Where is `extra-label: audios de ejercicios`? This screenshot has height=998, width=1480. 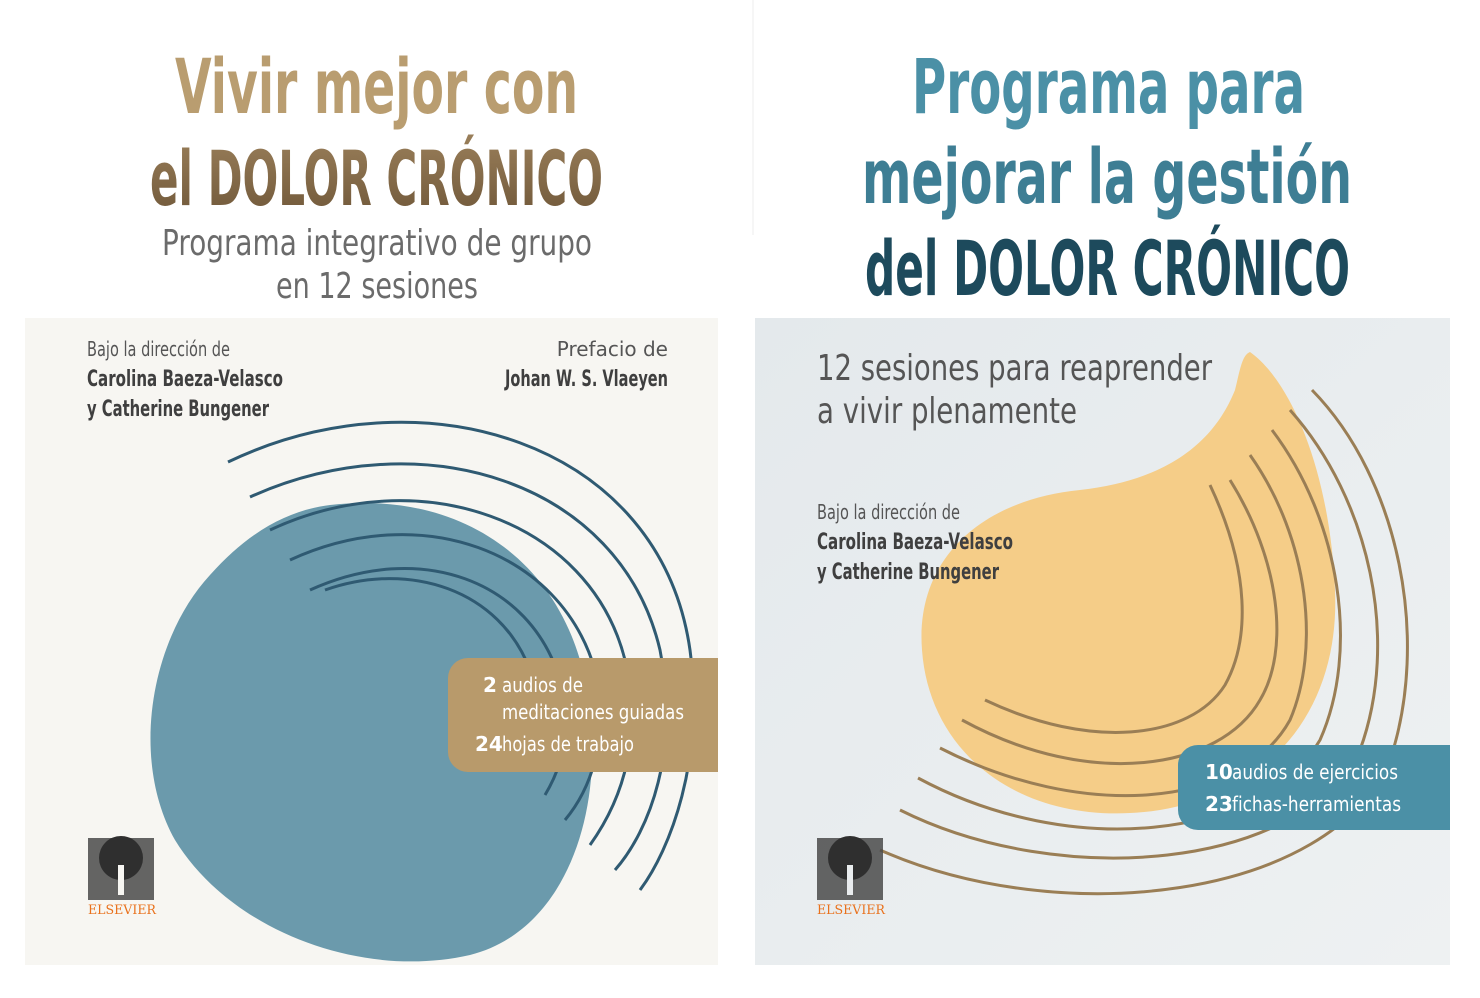
extra-label: audios de ejercicios is located at coordinates (1315, 772).